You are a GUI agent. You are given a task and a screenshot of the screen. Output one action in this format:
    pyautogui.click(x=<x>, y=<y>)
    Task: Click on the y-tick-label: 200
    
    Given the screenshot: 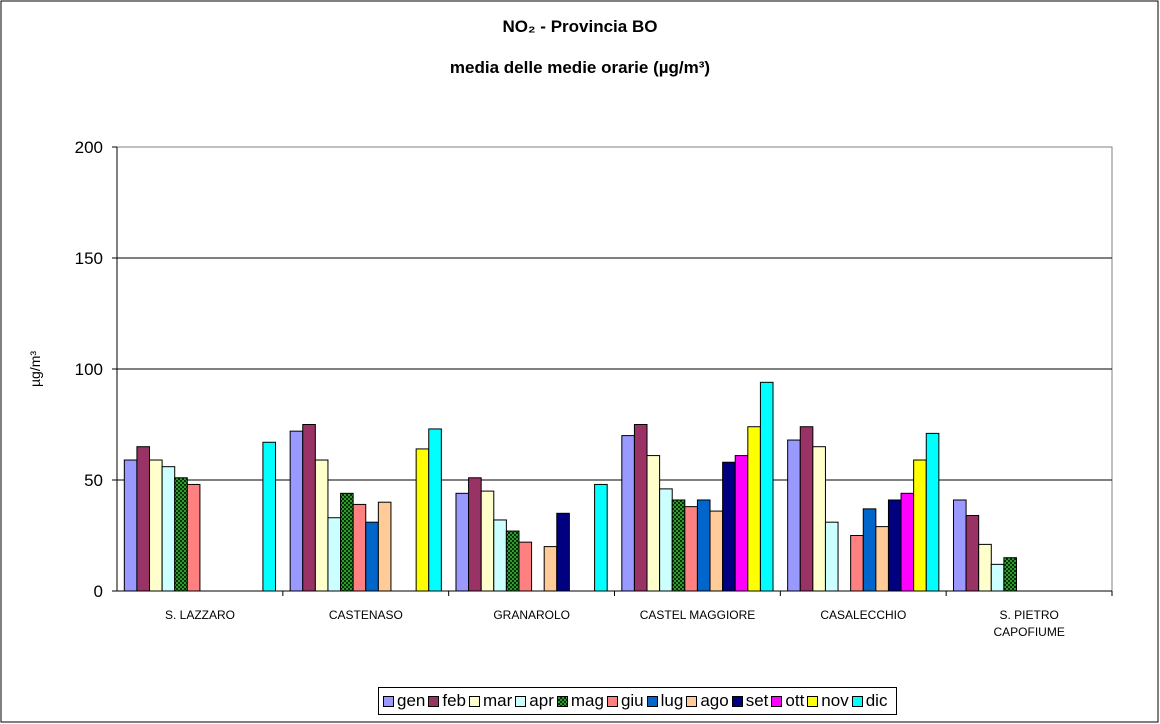 What is the action you would take?
    pyautogui.click(x=89, y=147)
    